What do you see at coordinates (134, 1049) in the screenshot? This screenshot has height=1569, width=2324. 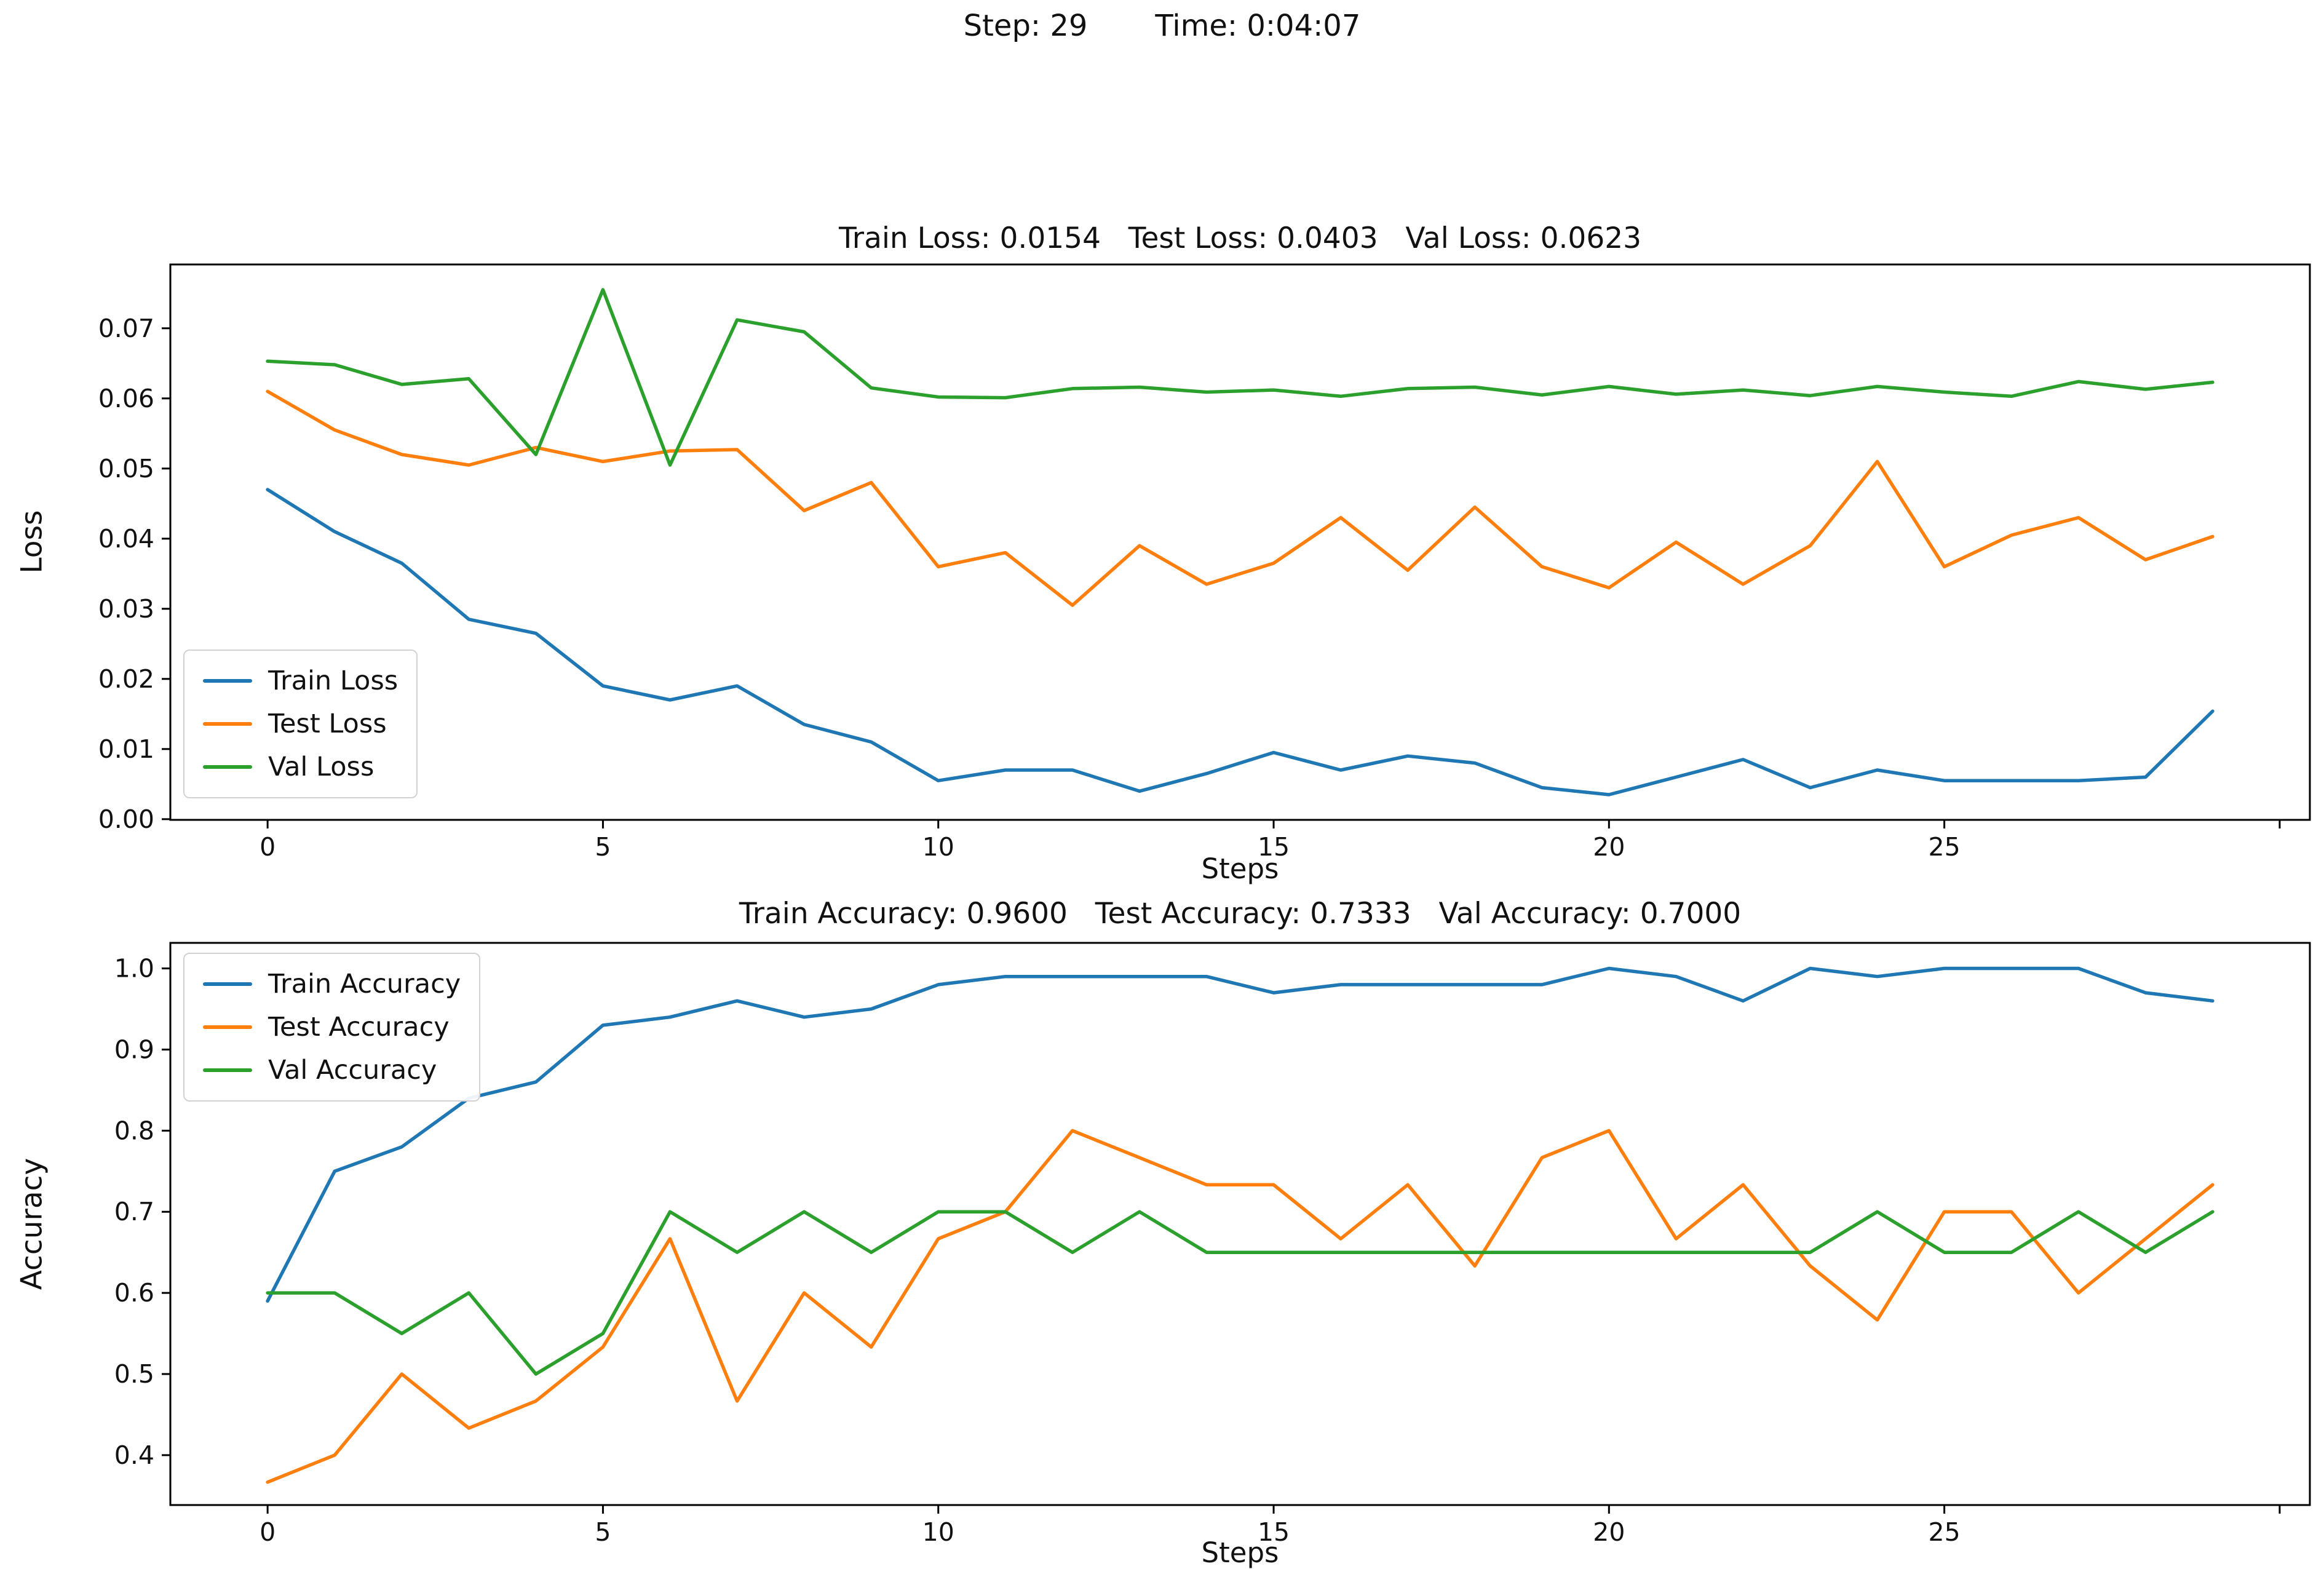 I see `y-tick-label: 0.9` at bounding box center [134, 1049].